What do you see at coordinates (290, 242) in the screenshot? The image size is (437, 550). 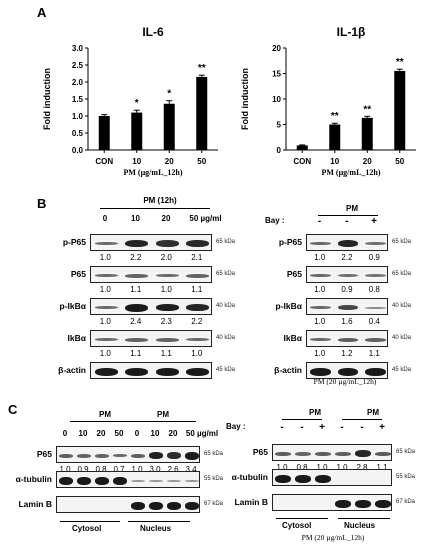 I see `row-label: p-P65` at bounding box center [290, 242].